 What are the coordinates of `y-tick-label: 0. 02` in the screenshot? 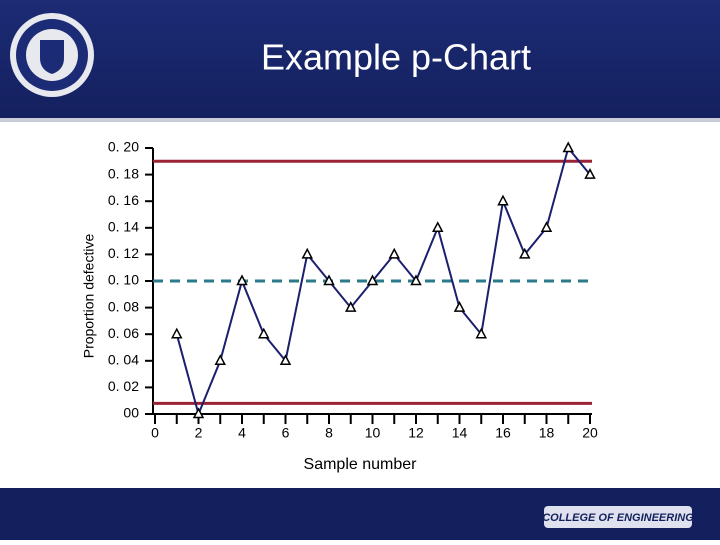 It's located at (123, 386).